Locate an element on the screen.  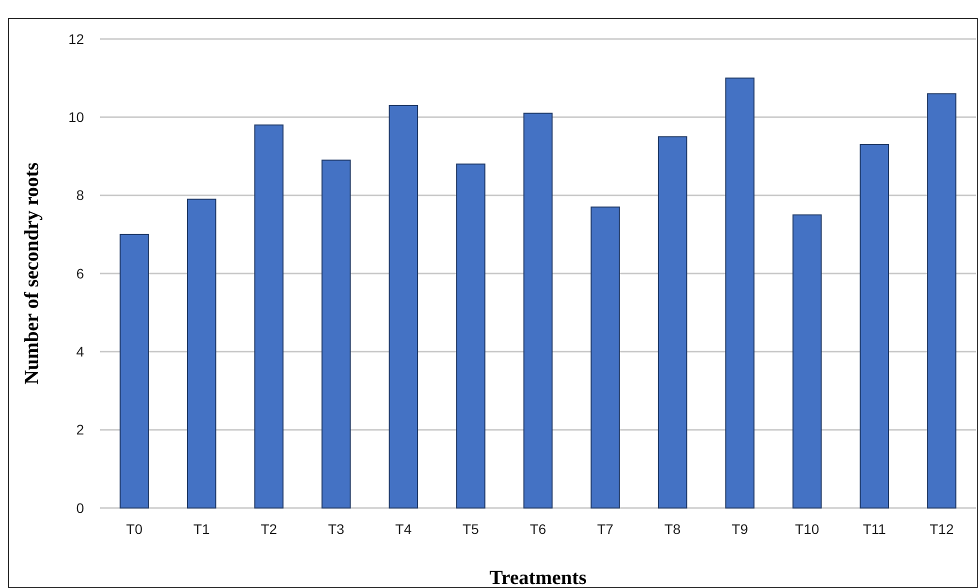
x-tick-label: T8 is located at coordinates (672, 529).